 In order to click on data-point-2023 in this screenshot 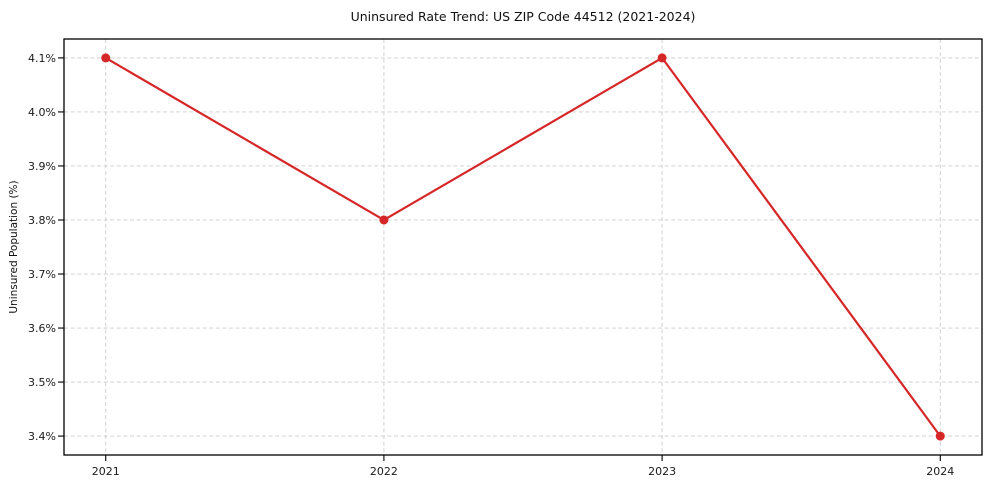, I will do `click(662, 58)`.